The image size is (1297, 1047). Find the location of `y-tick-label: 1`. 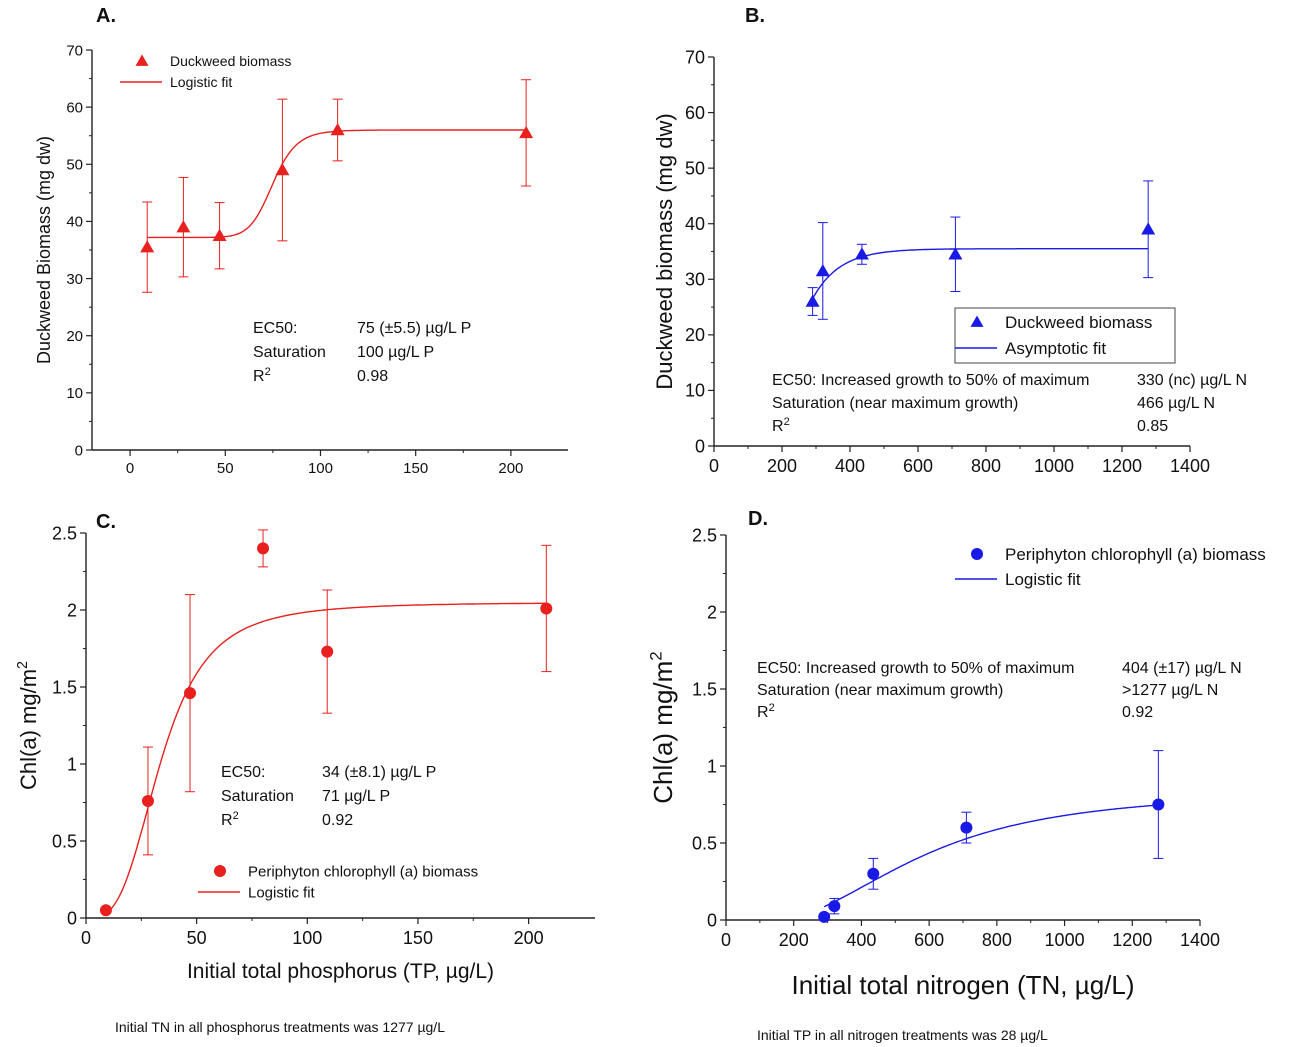

y-tick-label: 1 is located at coordinates (712, 766).